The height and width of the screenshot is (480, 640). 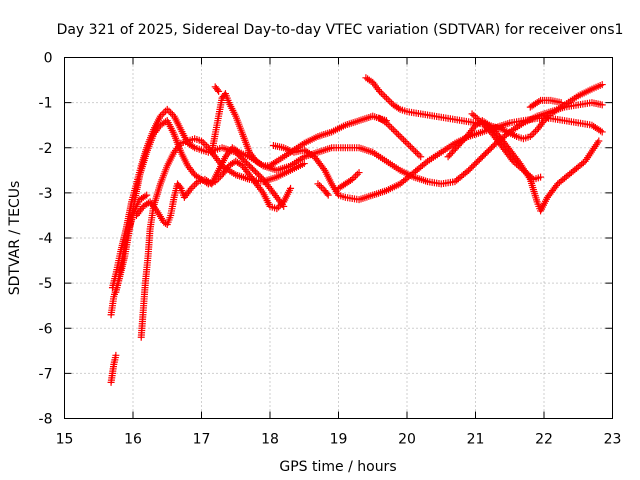 What do you see at coordinates (407, 440) in the screenshot?
I see `x-tick-label: 20` at bounding box center [407, 440].